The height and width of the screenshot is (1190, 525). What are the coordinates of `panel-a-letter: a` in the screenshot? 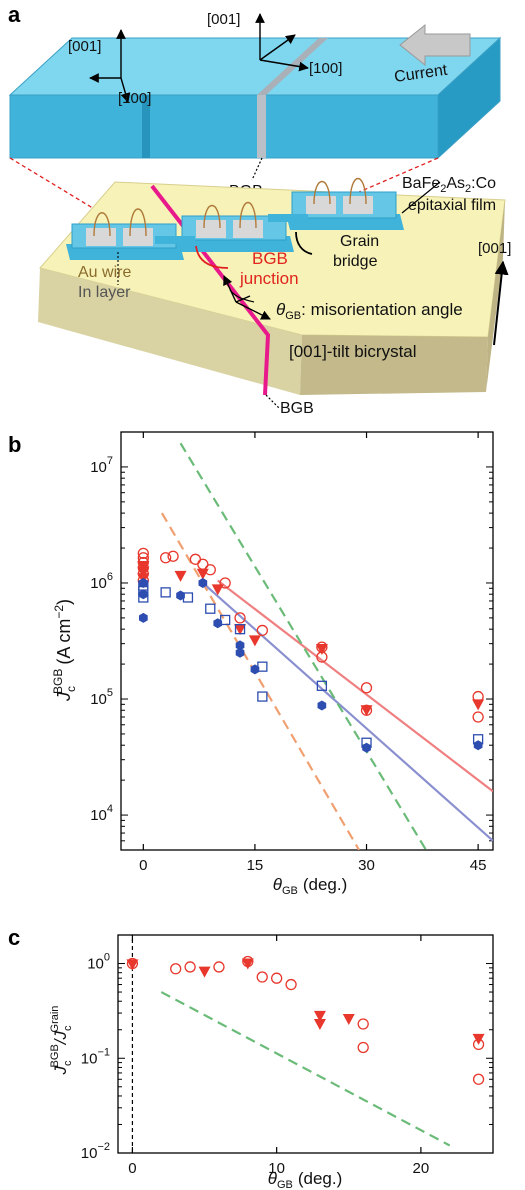 It's located at (14, 14).